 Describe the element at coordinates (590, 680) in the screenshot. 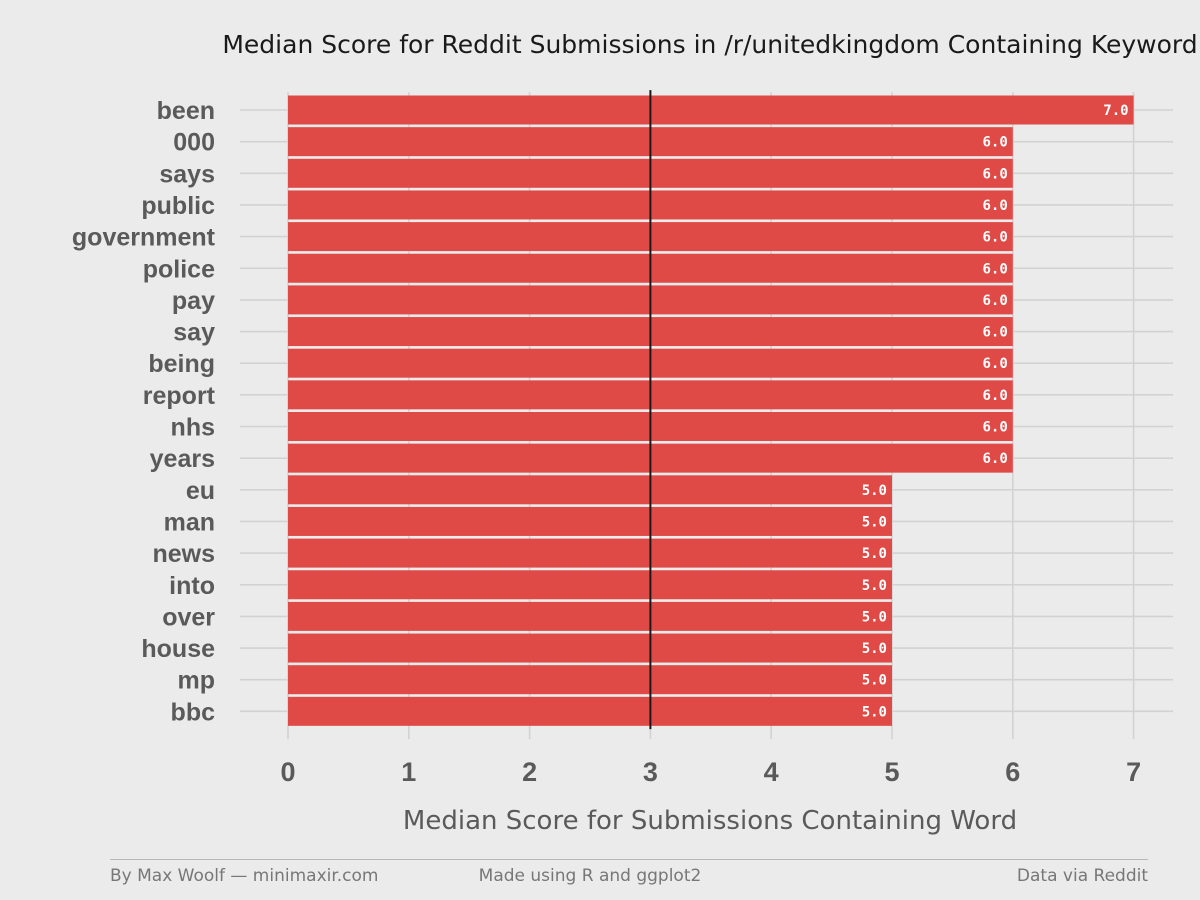

I see `bar-mp` at that location.